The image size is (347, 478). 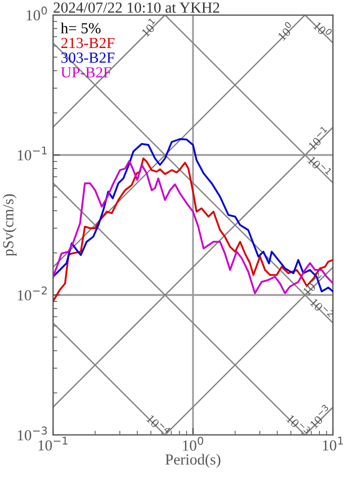 What do you see at coordinates (298, 425) in the screenshot?
I see `annotation: 10$^{−3}$` at bounding box center [298, 425].